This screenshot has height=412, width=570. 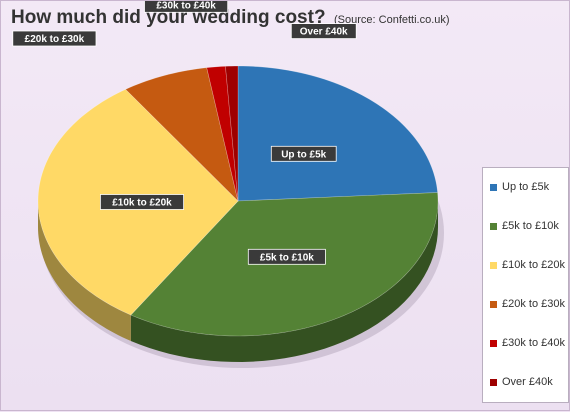 I want to click on data-label-2: £10k to £20k, so click(x=142, y=202).